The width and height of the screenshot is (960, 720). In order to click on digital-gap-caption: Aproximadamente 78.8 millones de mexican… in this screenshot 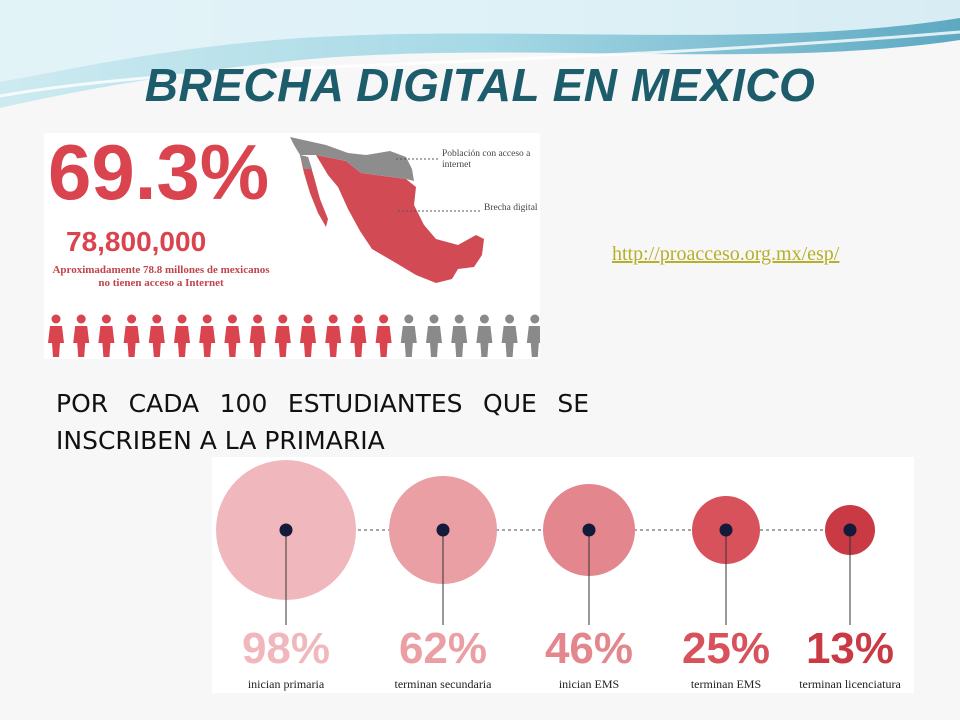, I will do `click(161, 277)`.